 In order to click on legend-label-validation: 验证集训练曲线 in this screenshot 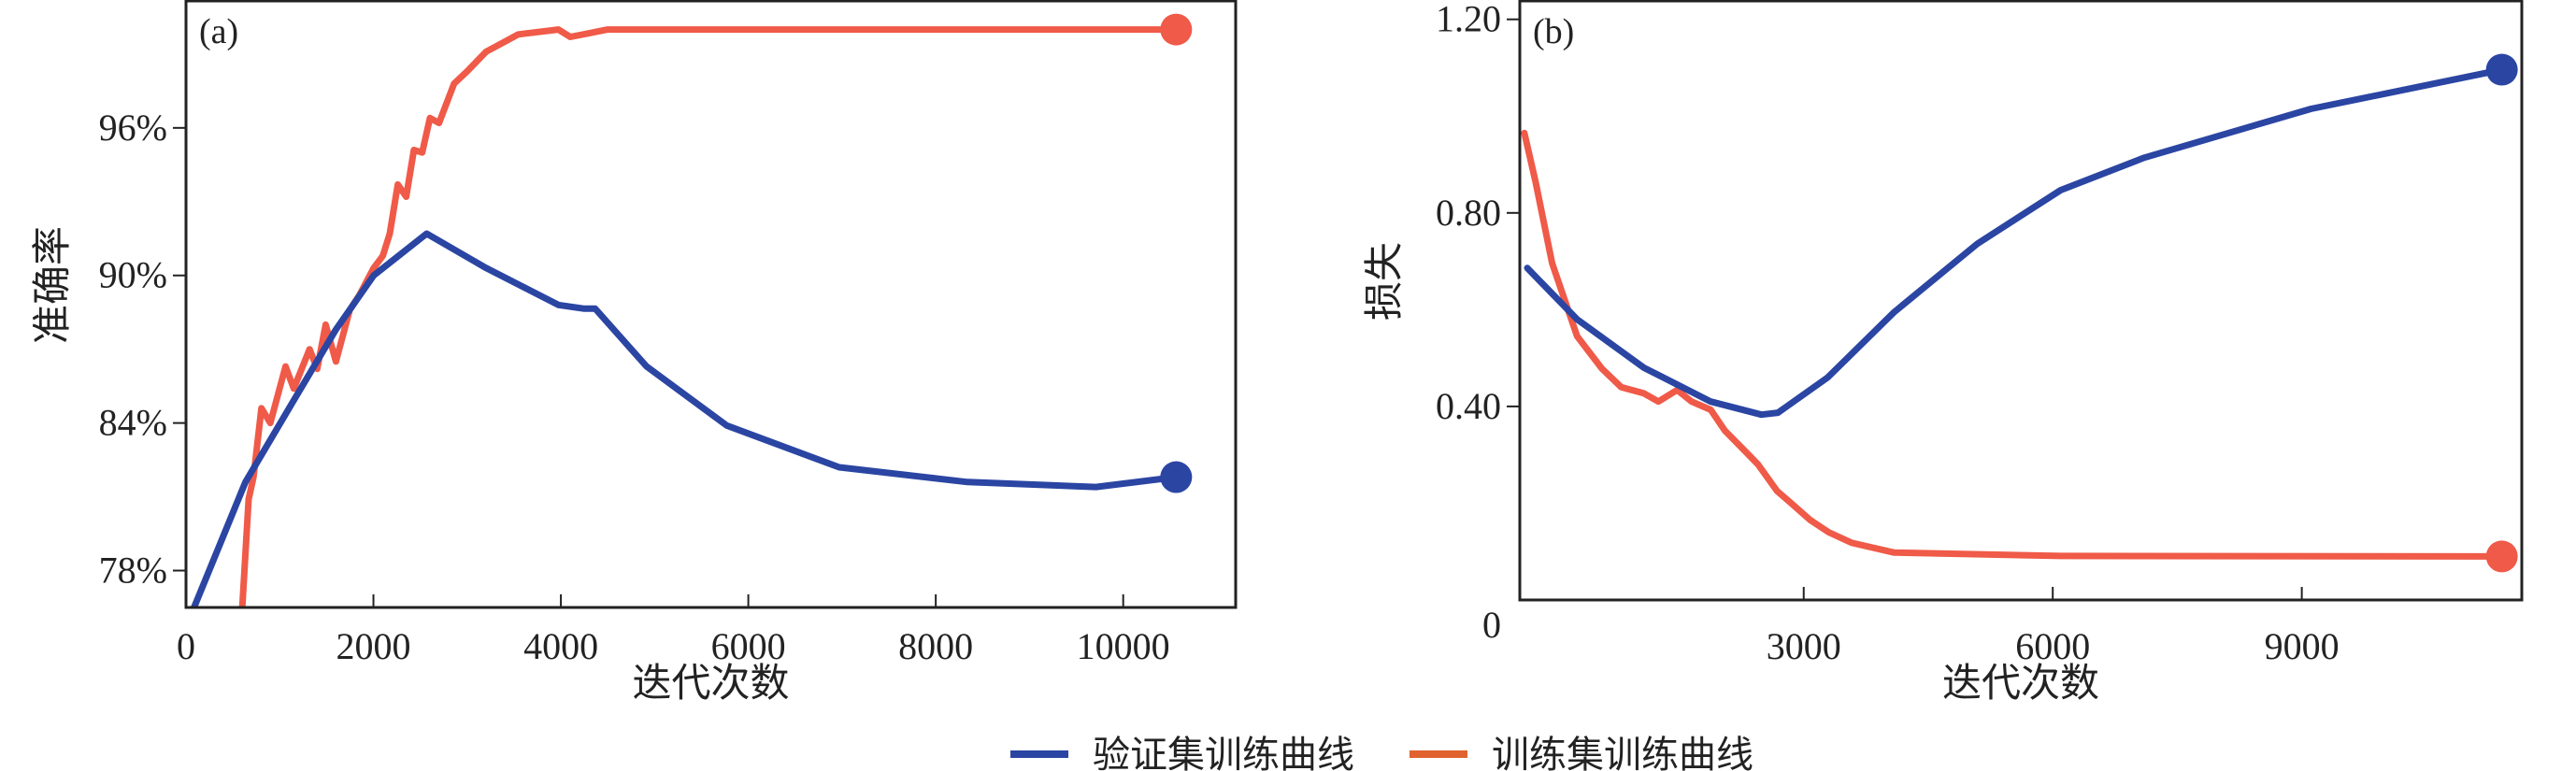, I will do `click(1223, 752)`.